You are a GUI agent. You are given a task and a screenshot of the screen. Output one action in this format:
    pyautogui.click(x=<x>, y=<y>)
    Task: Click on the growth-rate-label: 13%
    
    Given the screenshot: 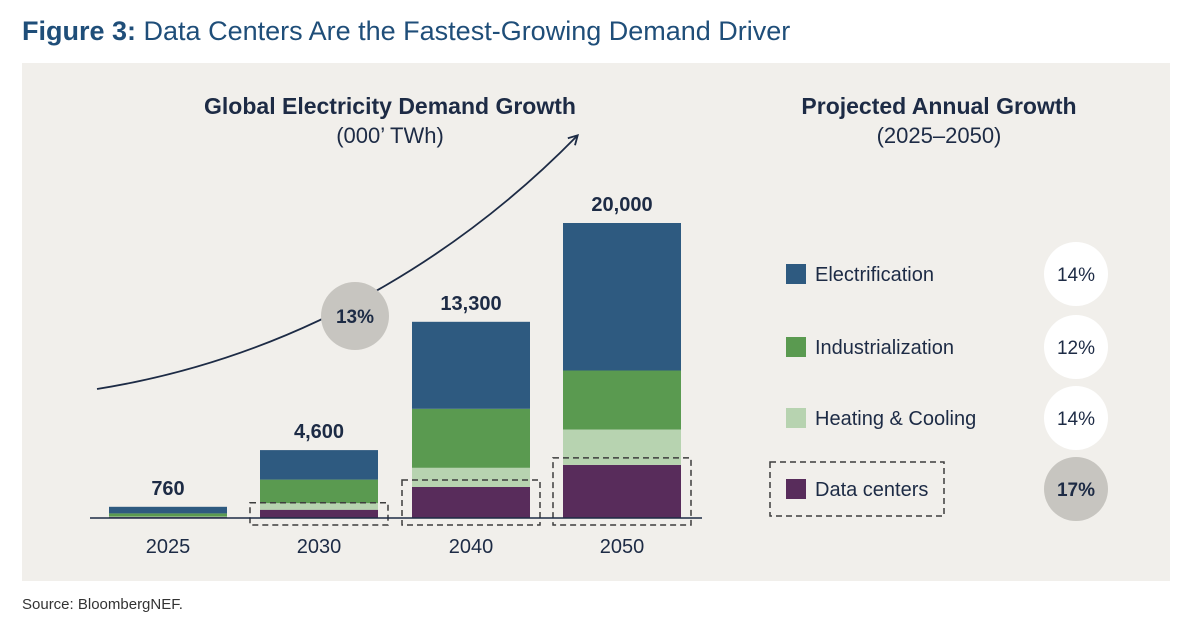 What is the action you would take?
    pyautogui.click(x=355, y=317)
    